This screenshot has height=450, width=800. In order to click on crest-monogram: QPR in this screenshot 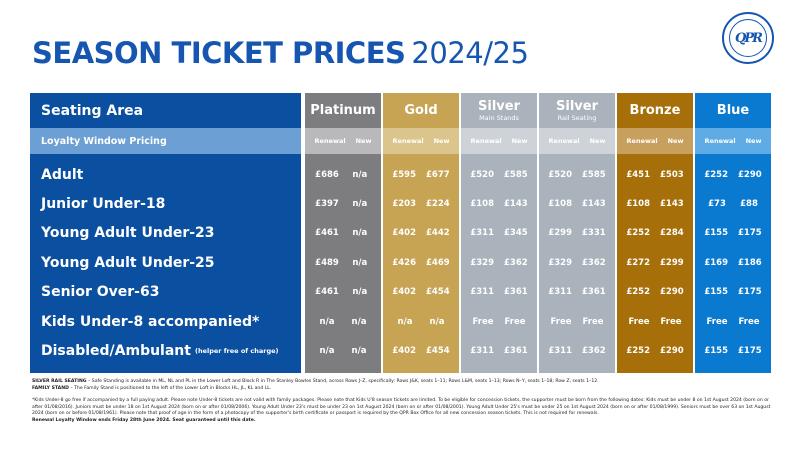, I will do `click(748, 38)`.